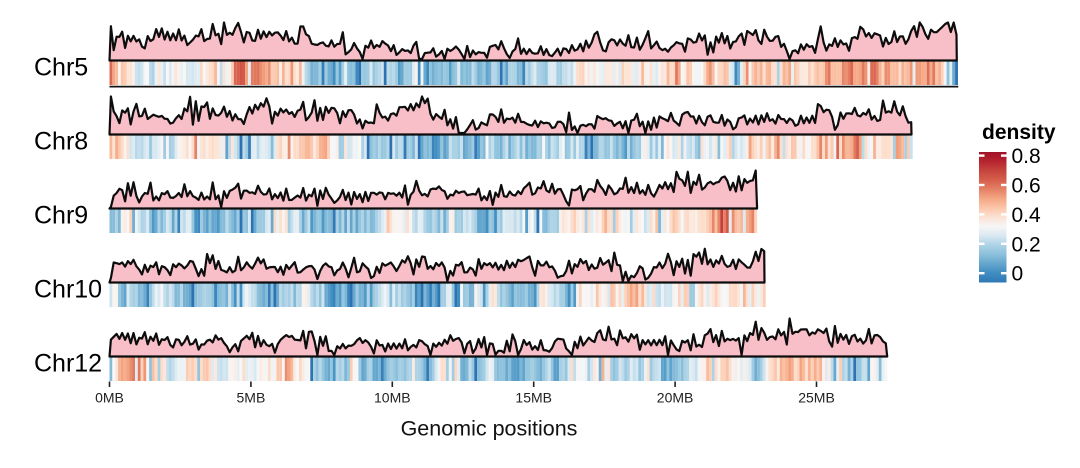 The height and width of the screenshot is (468, 1080). I want to click on svg-text: Chr5, so click(61, 68).